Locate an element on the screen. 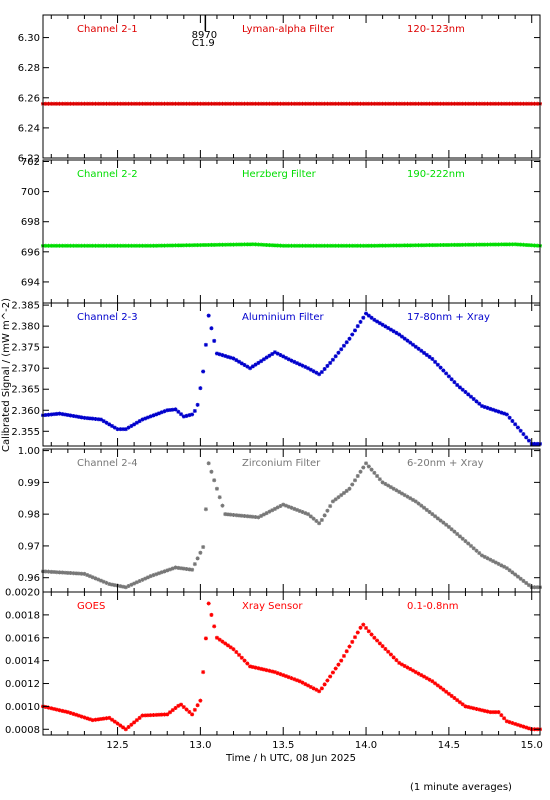 The height and width of the screenshot is (800, 550). y-tick-label: 6.28 is located at coordinates (29, 68).